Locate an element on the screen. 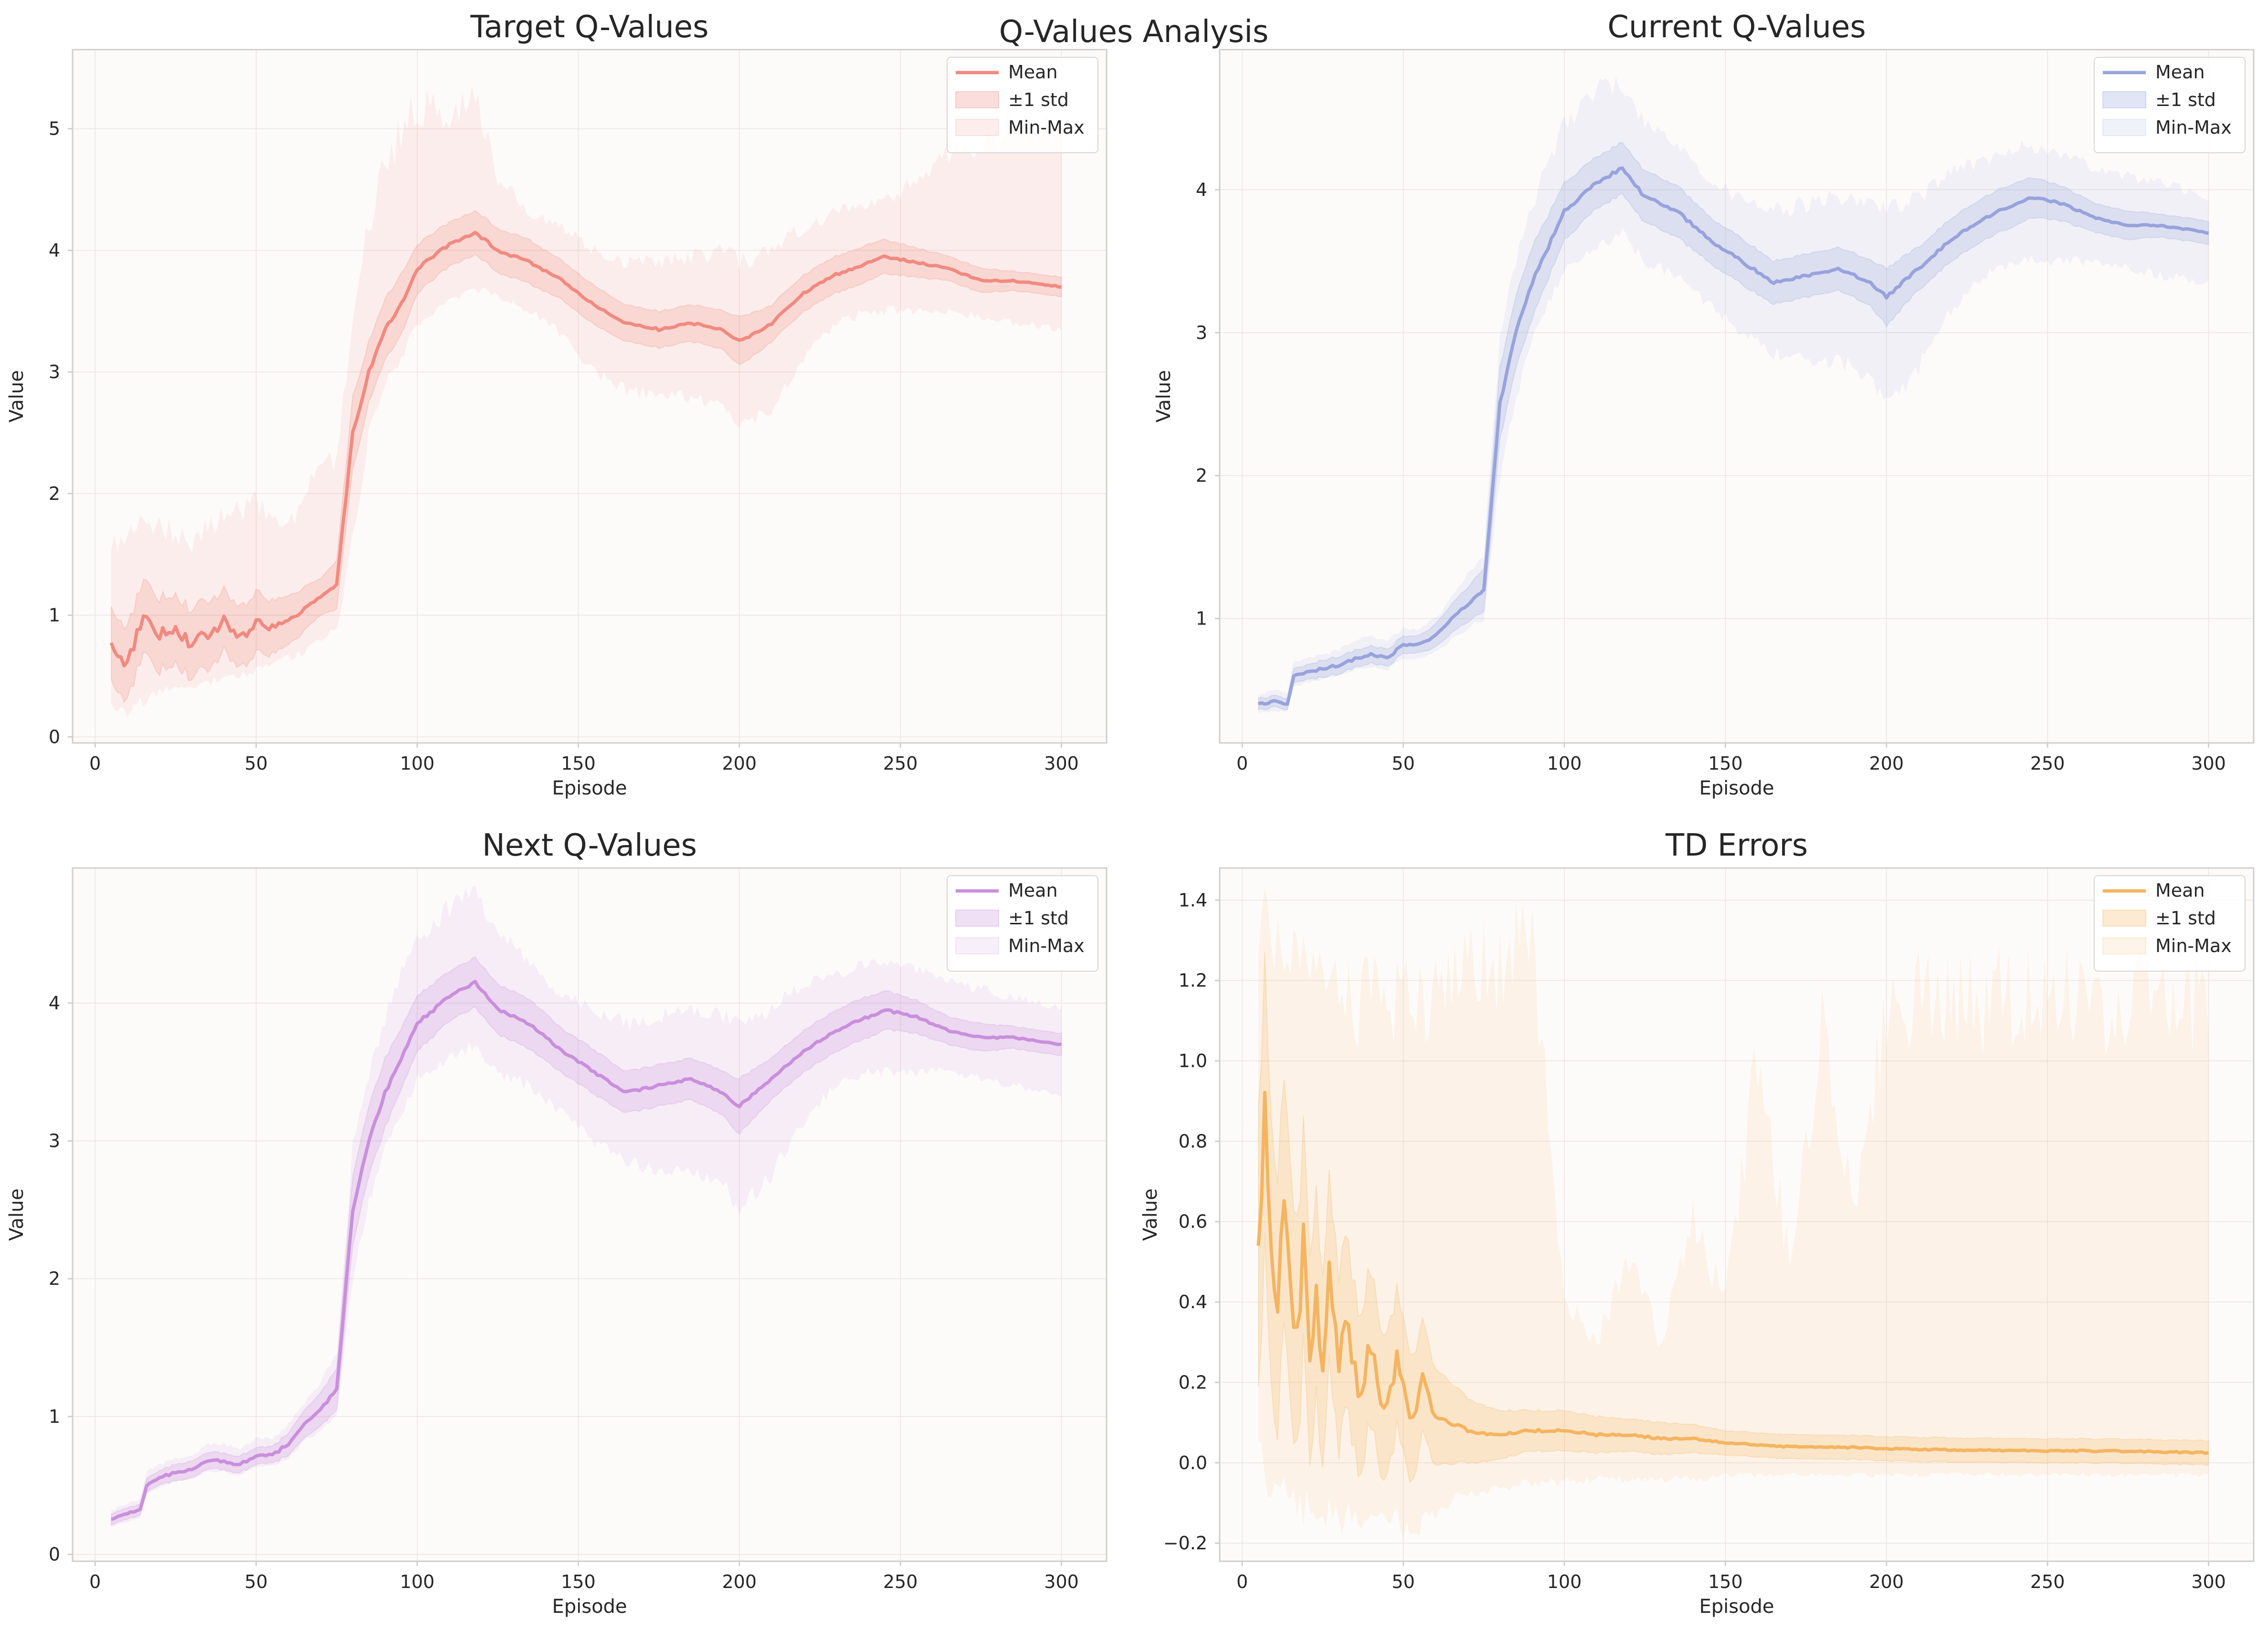  y-tick-label: 0 is located at coordinates (54, 1554).